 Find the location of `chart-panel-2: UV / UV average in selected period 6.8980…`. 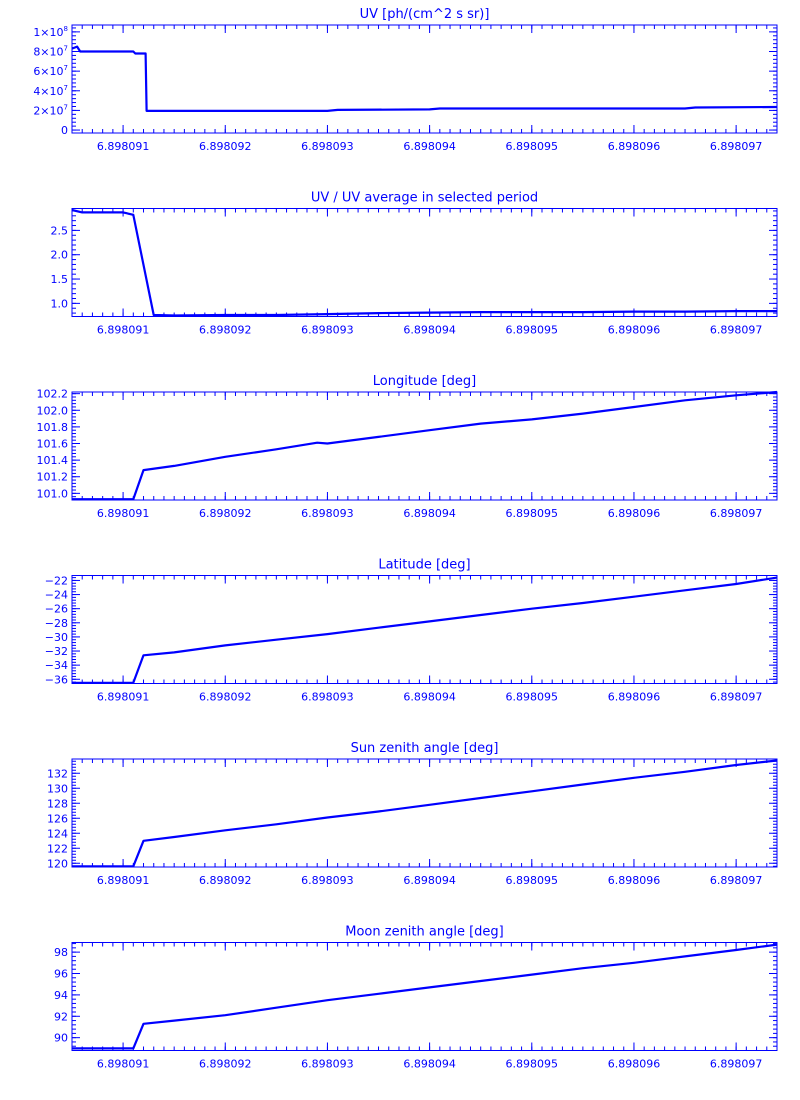

chart-panel-2: UV / UV average in selected period 6.8980… is located at coordinates (414, 264).